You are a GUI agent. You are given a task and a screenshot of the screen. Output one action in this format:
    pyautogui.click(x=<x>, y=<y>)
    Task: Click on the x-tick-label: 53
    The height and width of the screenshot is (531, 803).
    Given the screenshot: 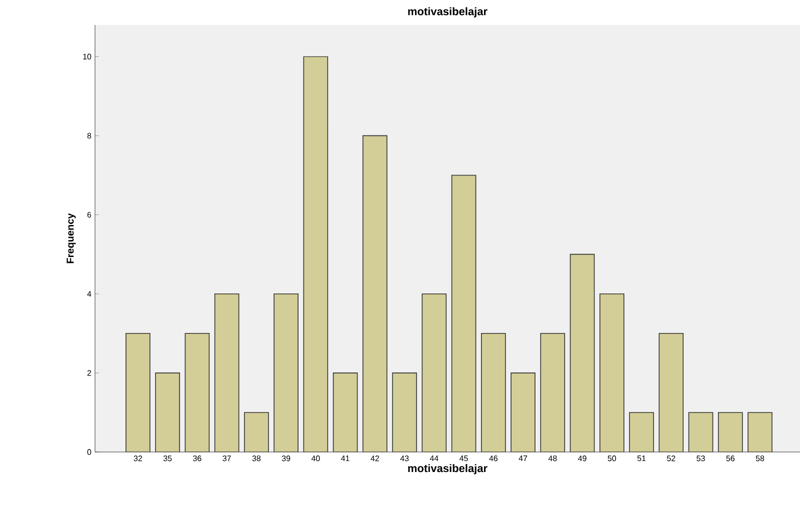 What is the action you would take?
    pyautogui.click(x=700, y=459)
    